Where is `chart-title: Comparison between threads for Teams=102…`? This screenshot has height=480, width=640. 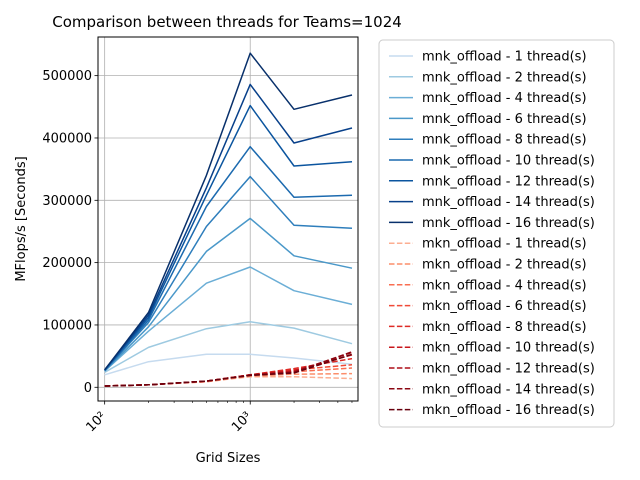 chart-title: Comparison between threads for Teams=102… is located at coordinates (227, 22).